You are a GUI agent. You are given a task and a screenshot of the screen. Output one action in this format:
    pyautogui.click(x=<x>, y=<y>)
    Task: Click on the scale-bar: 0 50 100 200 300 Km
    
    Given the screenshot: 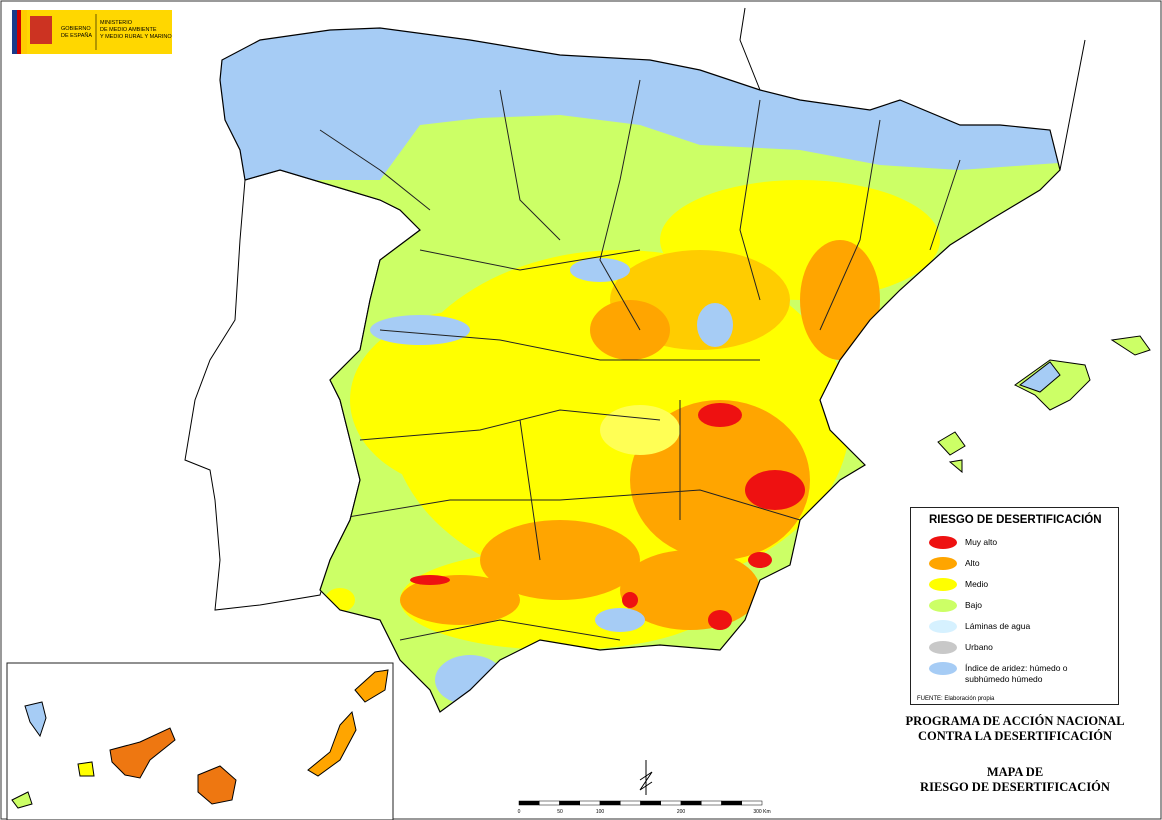 What is the action you would take?
    pyautogui.click(x=644, y=807)
    